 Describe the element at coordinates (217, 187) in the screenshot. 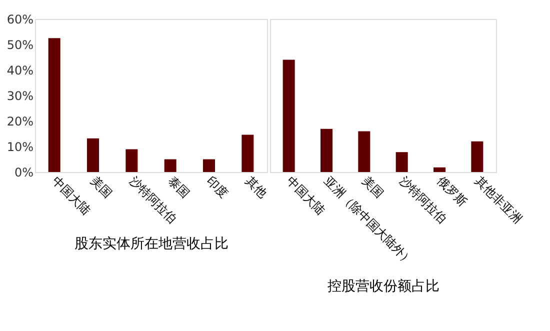

I see `x-tick-label: 印度` at that location.